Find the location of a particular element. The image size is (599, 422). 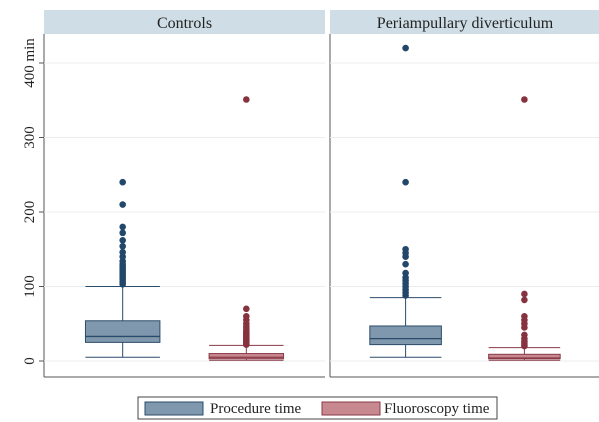

panel-title: Periampullary diverticulum is located at coordinates (465, 23).